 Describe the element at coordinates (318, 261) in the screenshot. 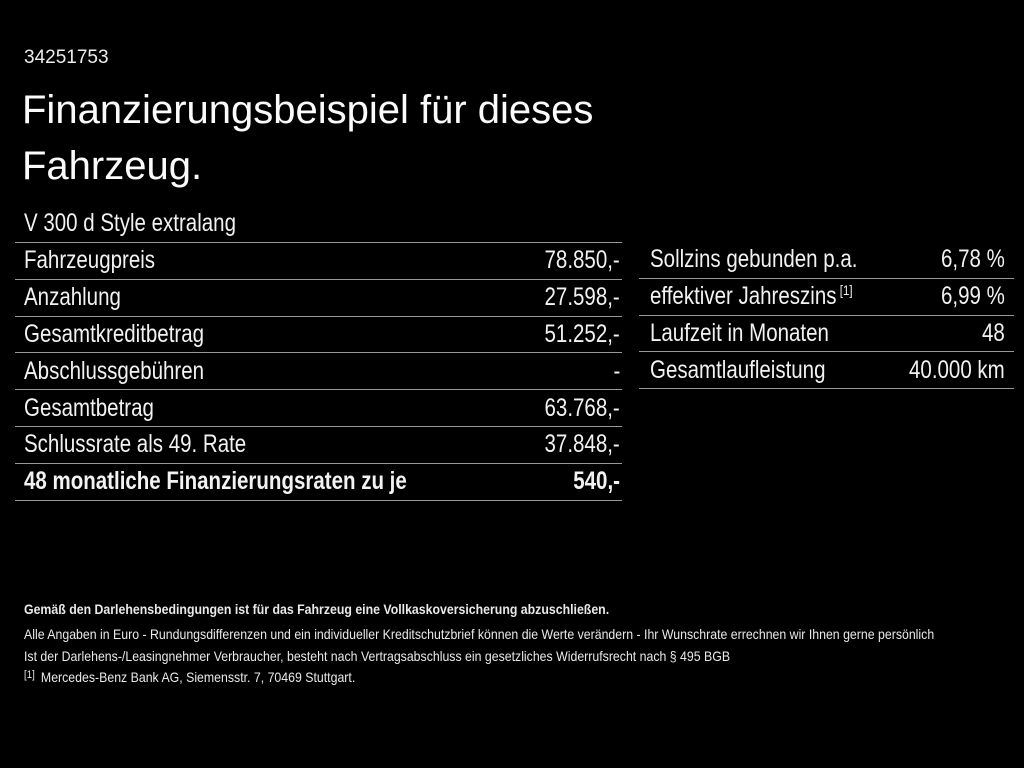

I see `table-row-fahrzeugpreis: Fahrzeugpreis 78.850,-` at that location.